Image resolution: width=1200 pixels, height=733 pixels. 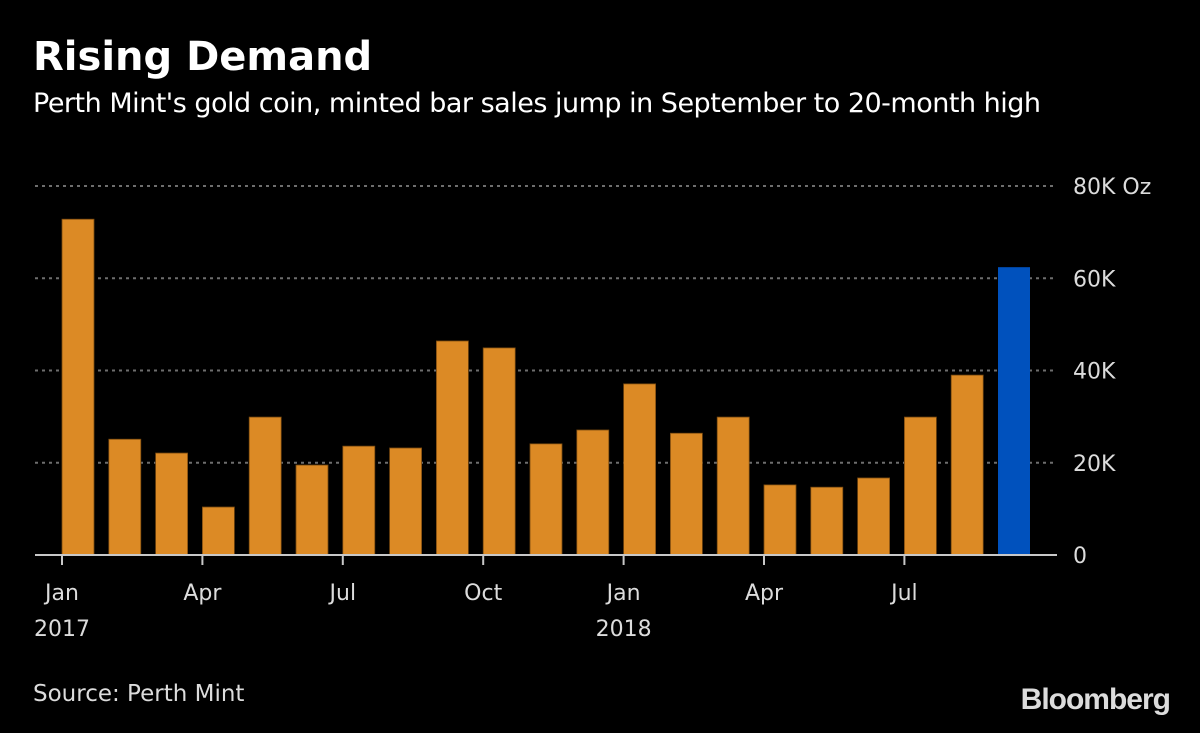 I want to click on bar-aug-2017, so click(x=406, y=501).